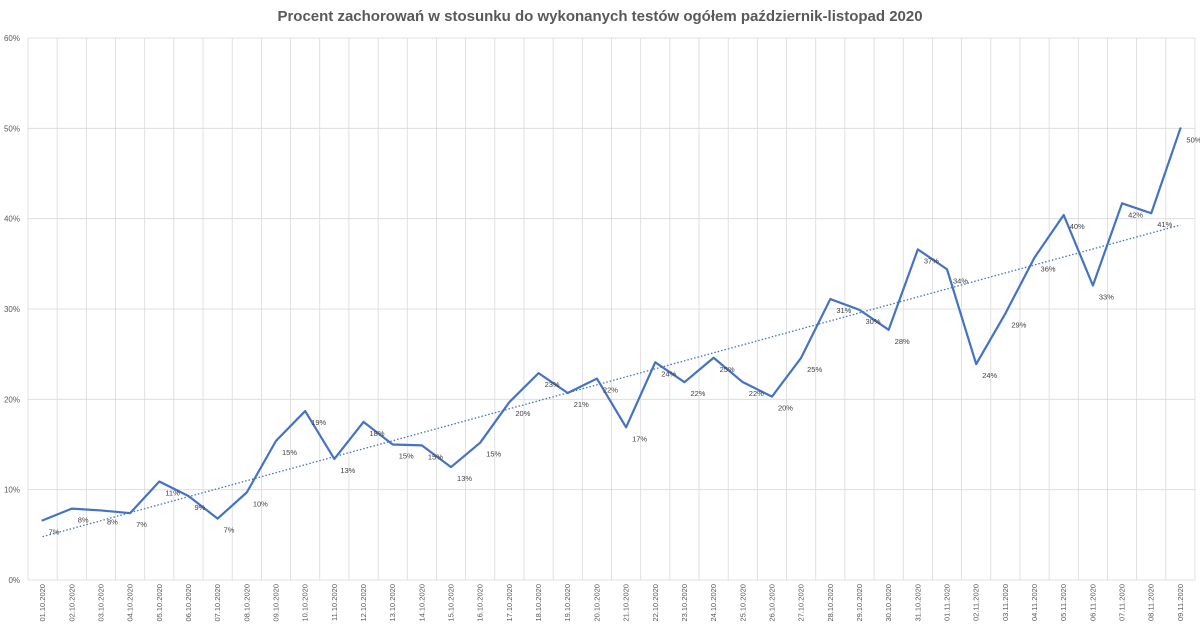 This screenshot has height=635, width=1200. What do you see at coordinates (567, 603) in the screenshot?
I see `x-tick-label: 19.10.2020` at bounding box center [567, 603].